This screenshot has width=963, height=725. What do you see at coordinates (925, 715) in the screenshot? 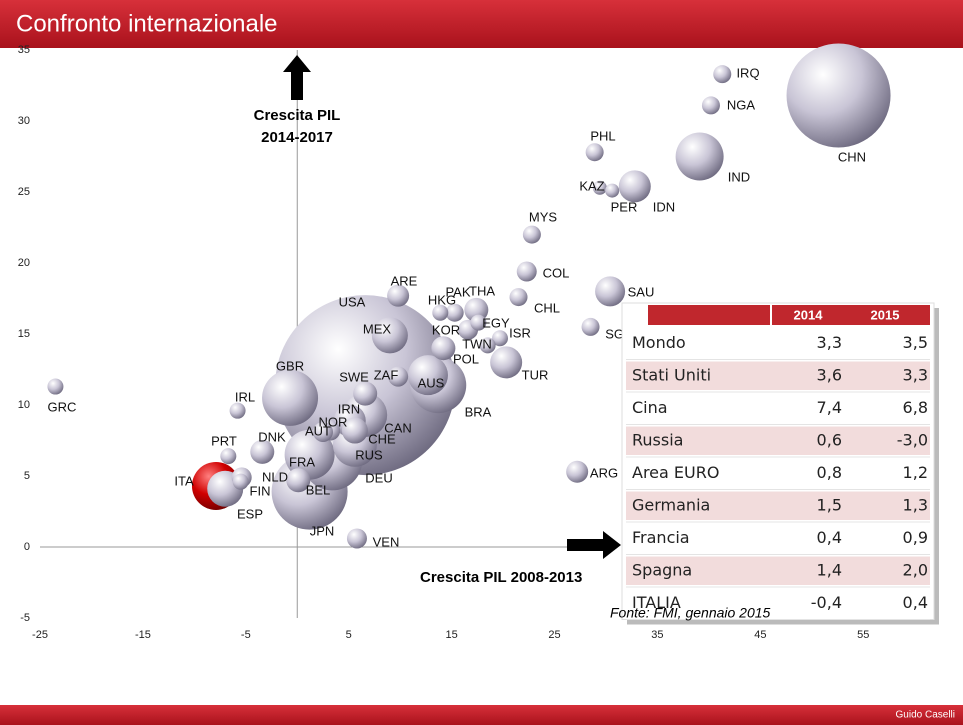
I see `footer-author: Guido Caselli` at bounding box center [925, 715].